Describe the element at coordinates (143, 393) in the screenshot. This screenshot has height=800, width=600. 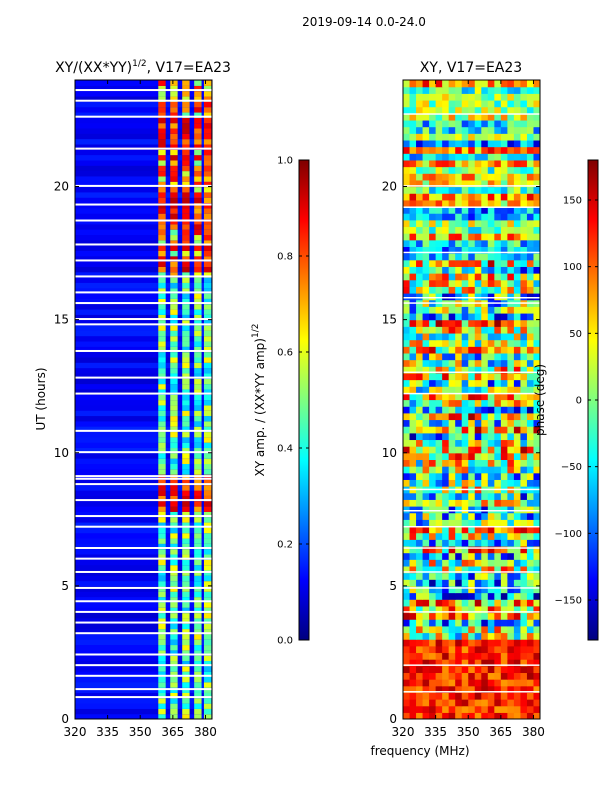
I see `flagged-row` at that location.